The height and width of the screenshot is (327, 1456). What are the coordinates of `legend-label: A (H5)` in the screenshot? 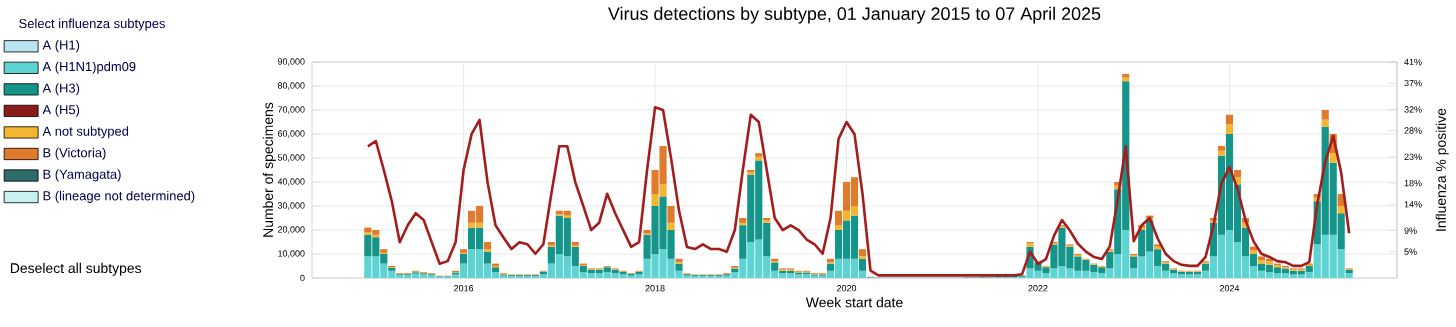 It's located at (61, 110).